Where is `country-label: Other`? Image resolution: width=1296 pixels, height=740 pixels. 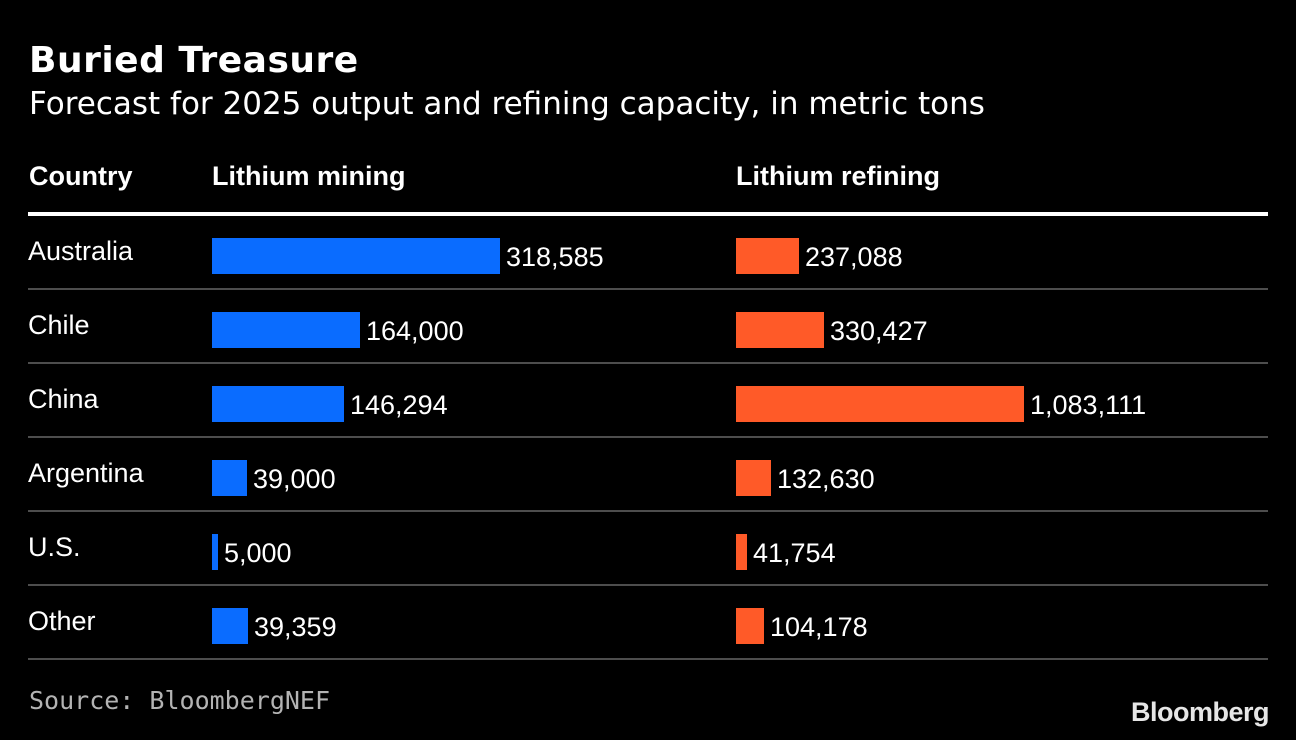 country-label: Other is located at coordinates (62, 621).